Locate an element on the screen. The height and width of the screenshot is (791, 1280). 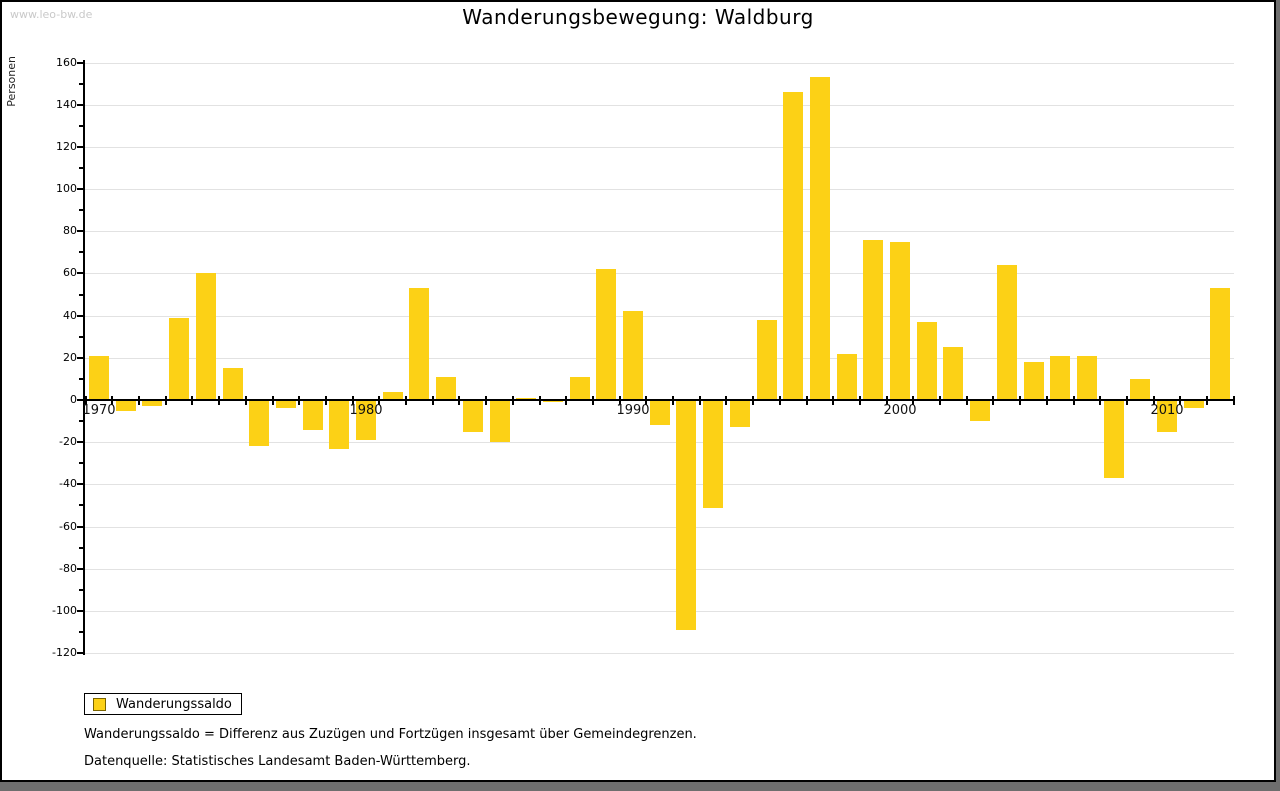
bar-1994 is located at coordinates (740, 413).